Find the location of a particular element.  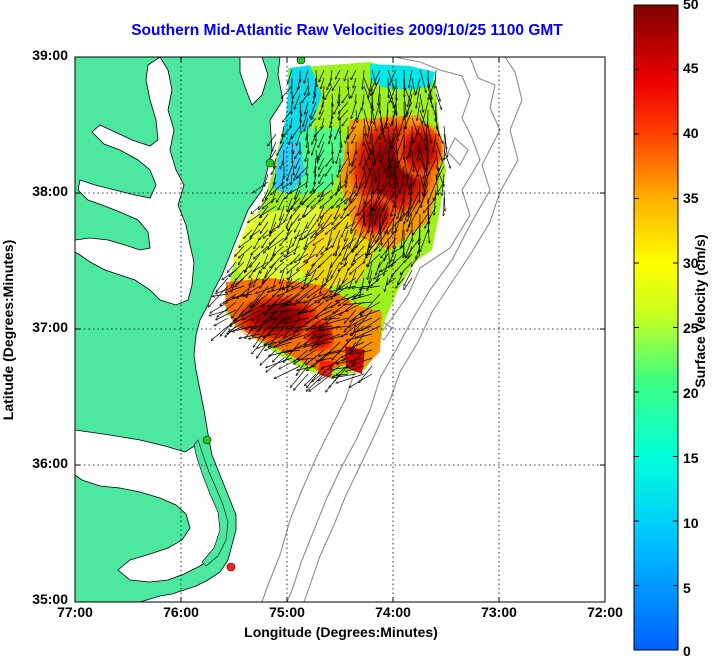

x-tick-label: 76:00 is located at coordinates (181, 612).